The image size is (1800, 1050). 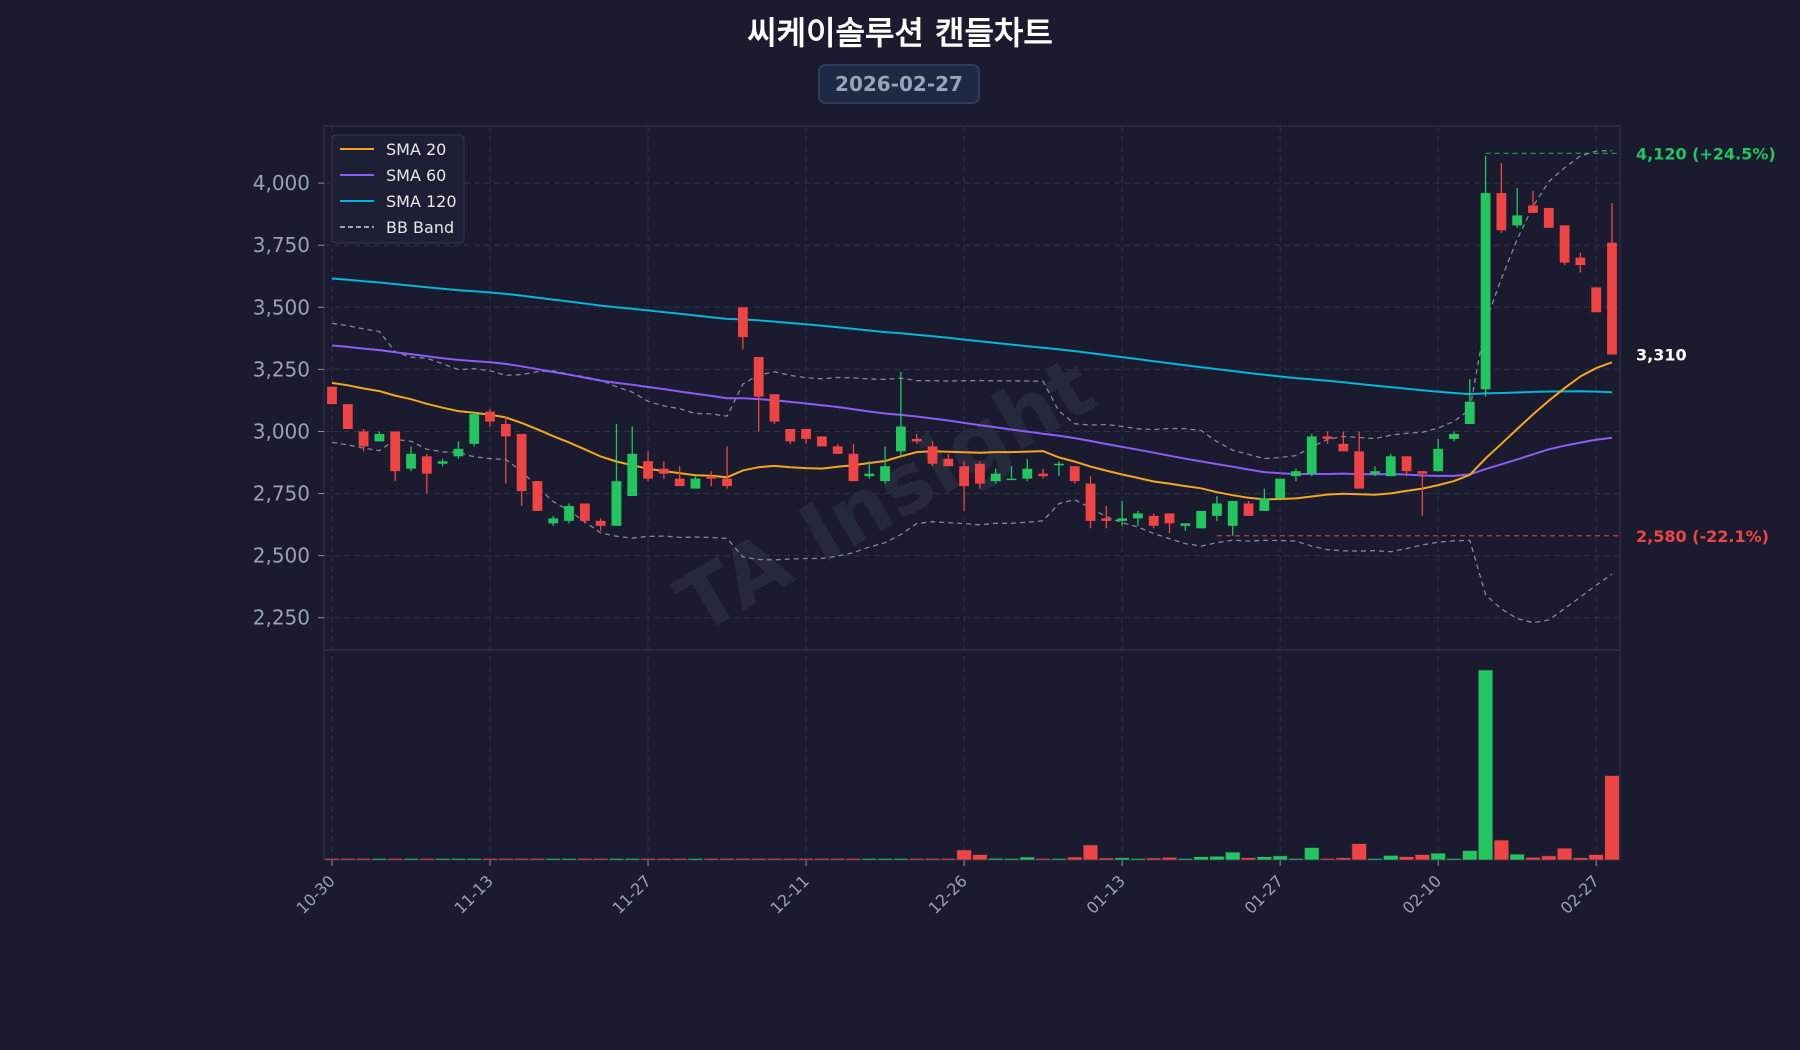 What do you see at coordinates (1422, 894) in the screenshot?
I see `x-tick-label: 02-10` at bounding box center [1422, 894].